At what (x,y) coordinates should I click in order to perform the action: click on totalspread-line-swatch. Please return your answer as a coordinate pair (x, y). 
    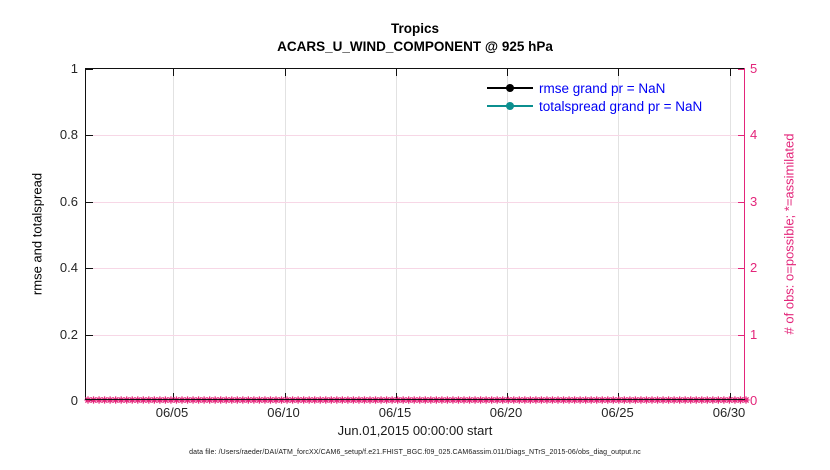
    Looking at the image, I should click on (510, 106).